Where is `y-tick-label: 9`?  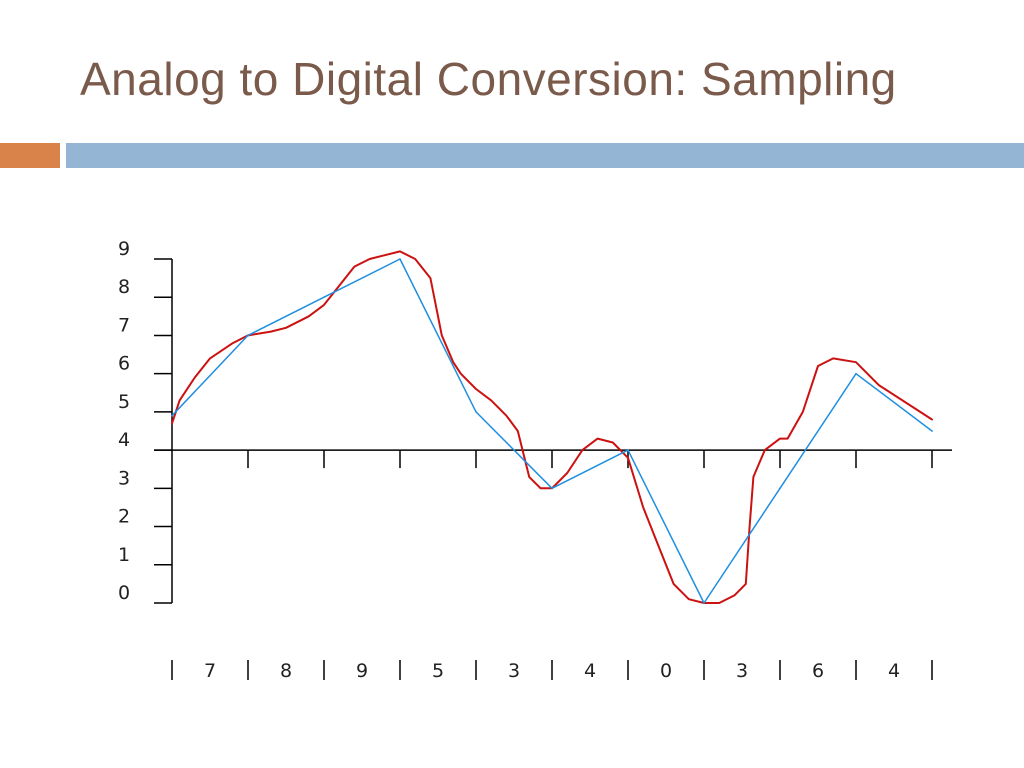 y-tick-label: 9 is located at coordinates (124, 249).